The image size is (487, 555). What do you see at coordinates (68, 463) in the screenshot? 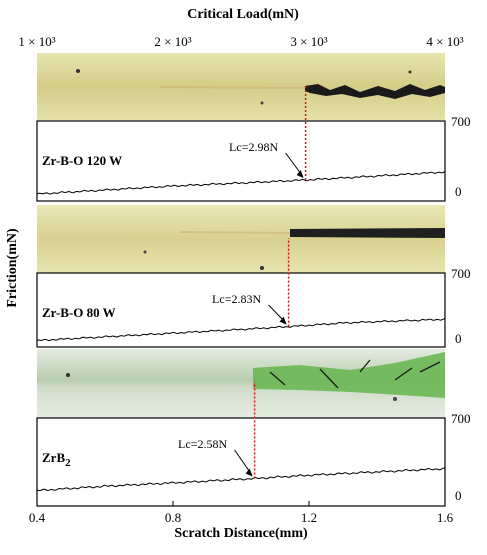
I see `sample-label-subscript: 2` at bounding box center [68, 463].